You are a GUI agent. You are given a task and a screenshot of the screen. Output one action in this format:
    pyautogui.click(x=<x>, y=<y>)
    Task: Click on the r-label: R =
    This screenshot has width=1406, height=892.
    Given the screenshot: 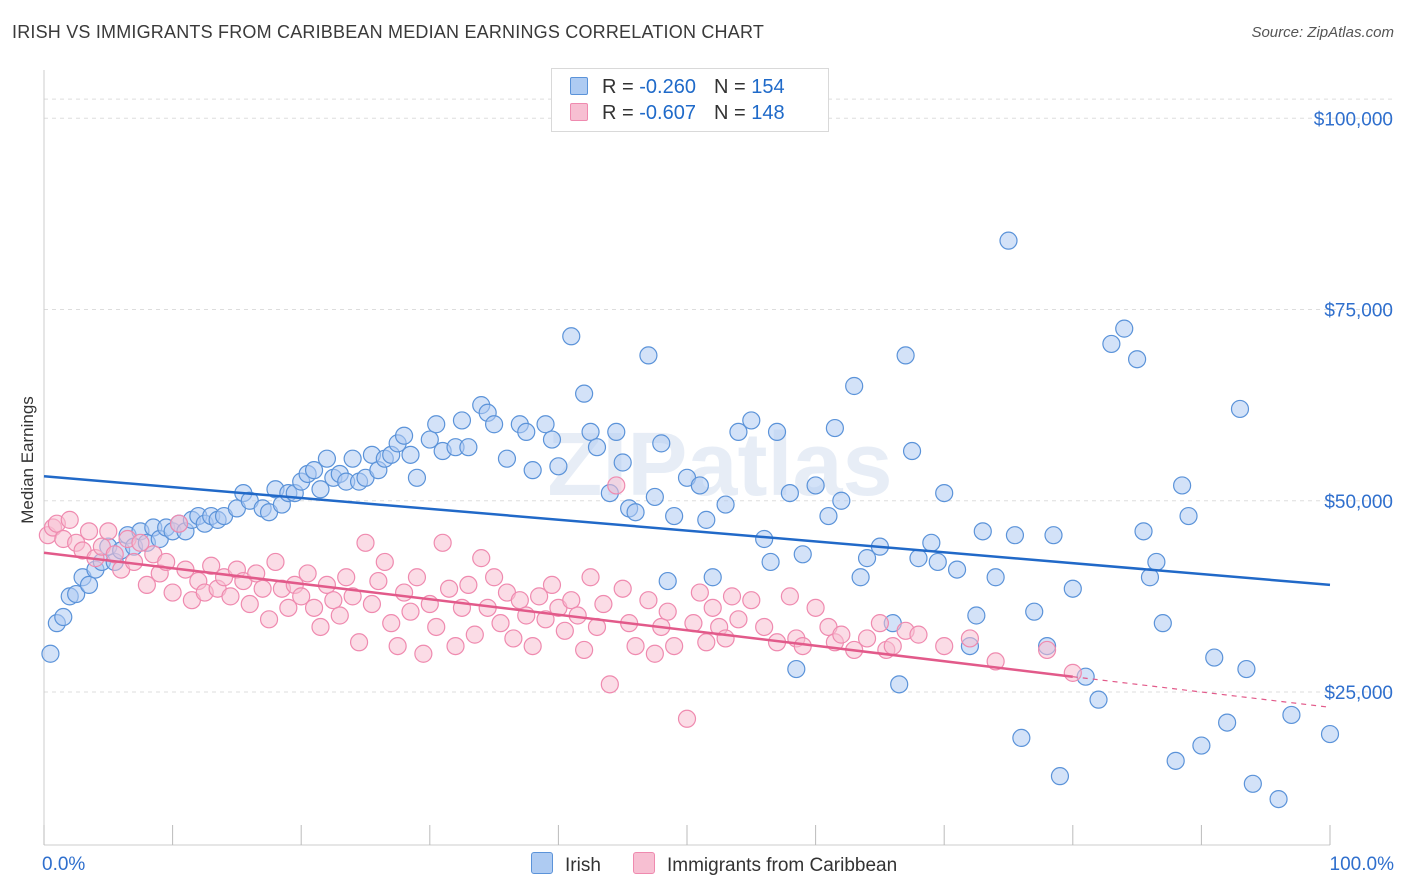 What is the action you would take?
    pyautogui.click(x=618, y=87)
    